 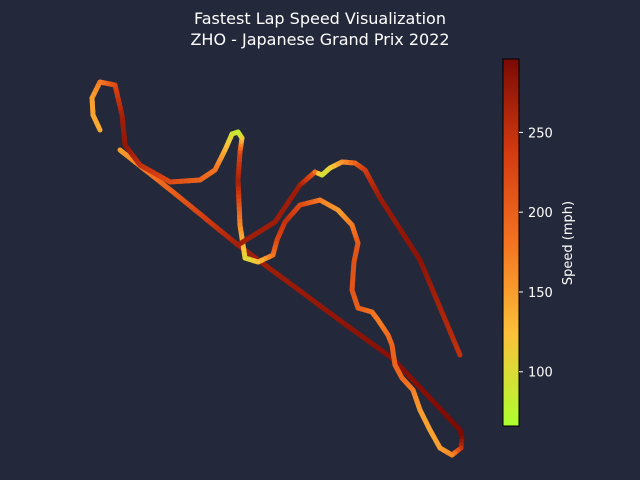 I want to click on colorbar-tick-label-2: 200, so click(x=540, y=213).